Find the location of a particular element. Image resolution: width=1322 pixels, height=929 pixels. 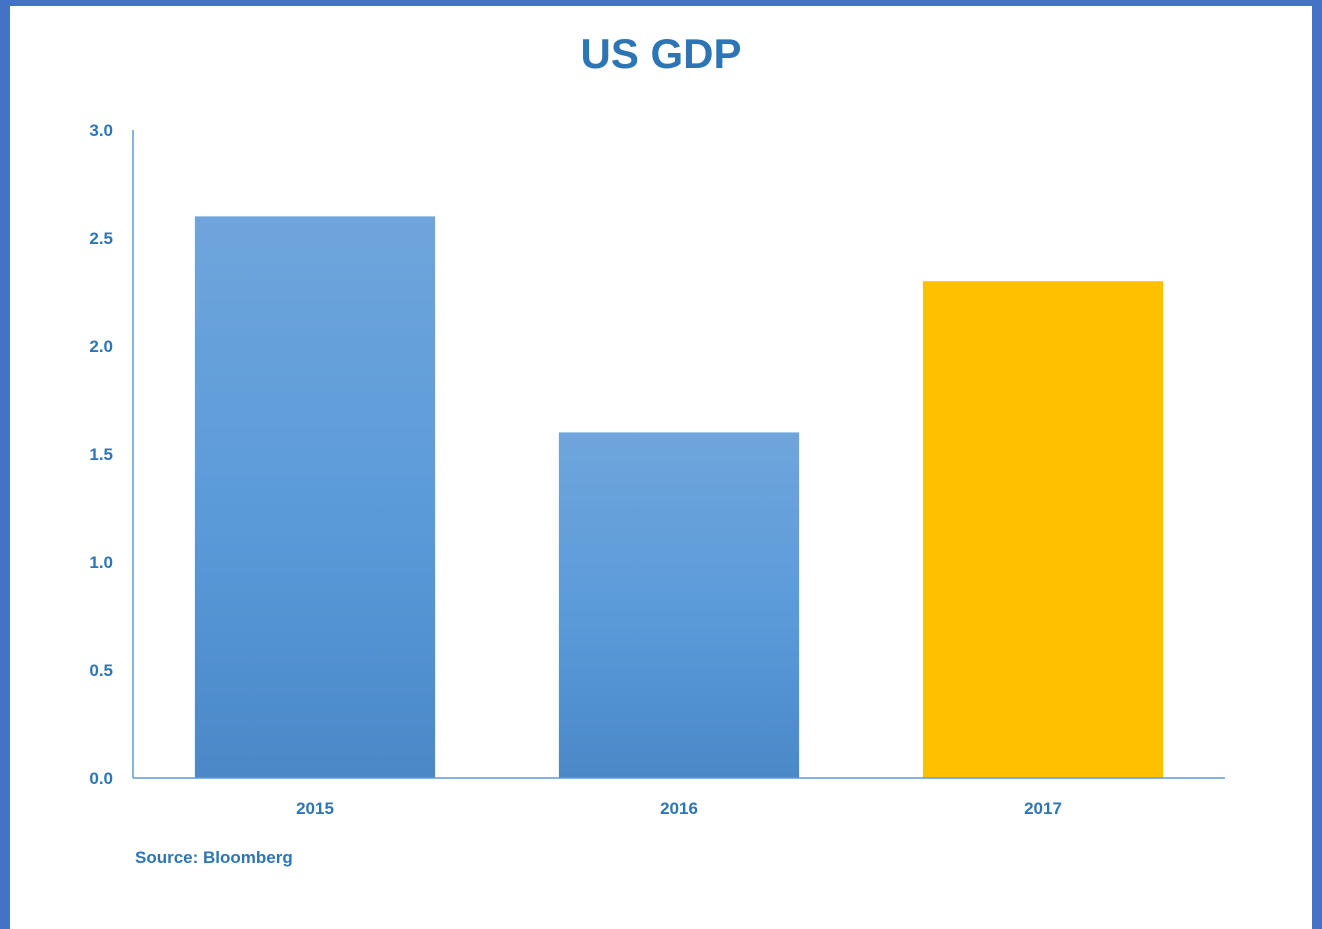

bar-2015 is located at coordinates (315, 497).